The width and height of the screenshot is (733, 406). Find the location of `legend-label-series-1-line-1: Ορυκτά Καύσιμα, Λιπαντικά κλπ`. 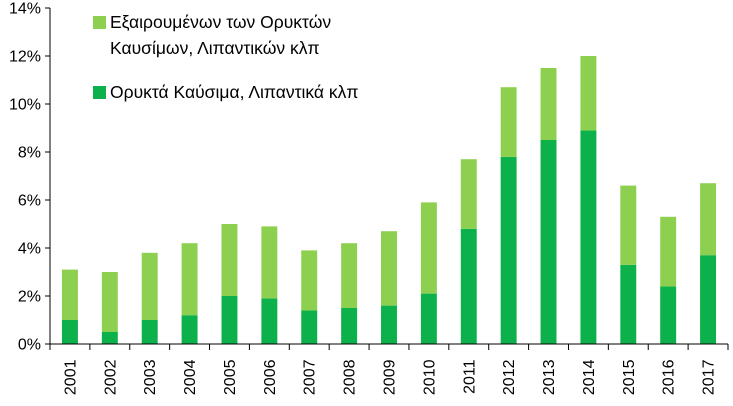

legend-label-series-1-line-1: Ορυκτά Καύσιμα, Λιπαντικά κλπ is located at coordinates (234, 92).